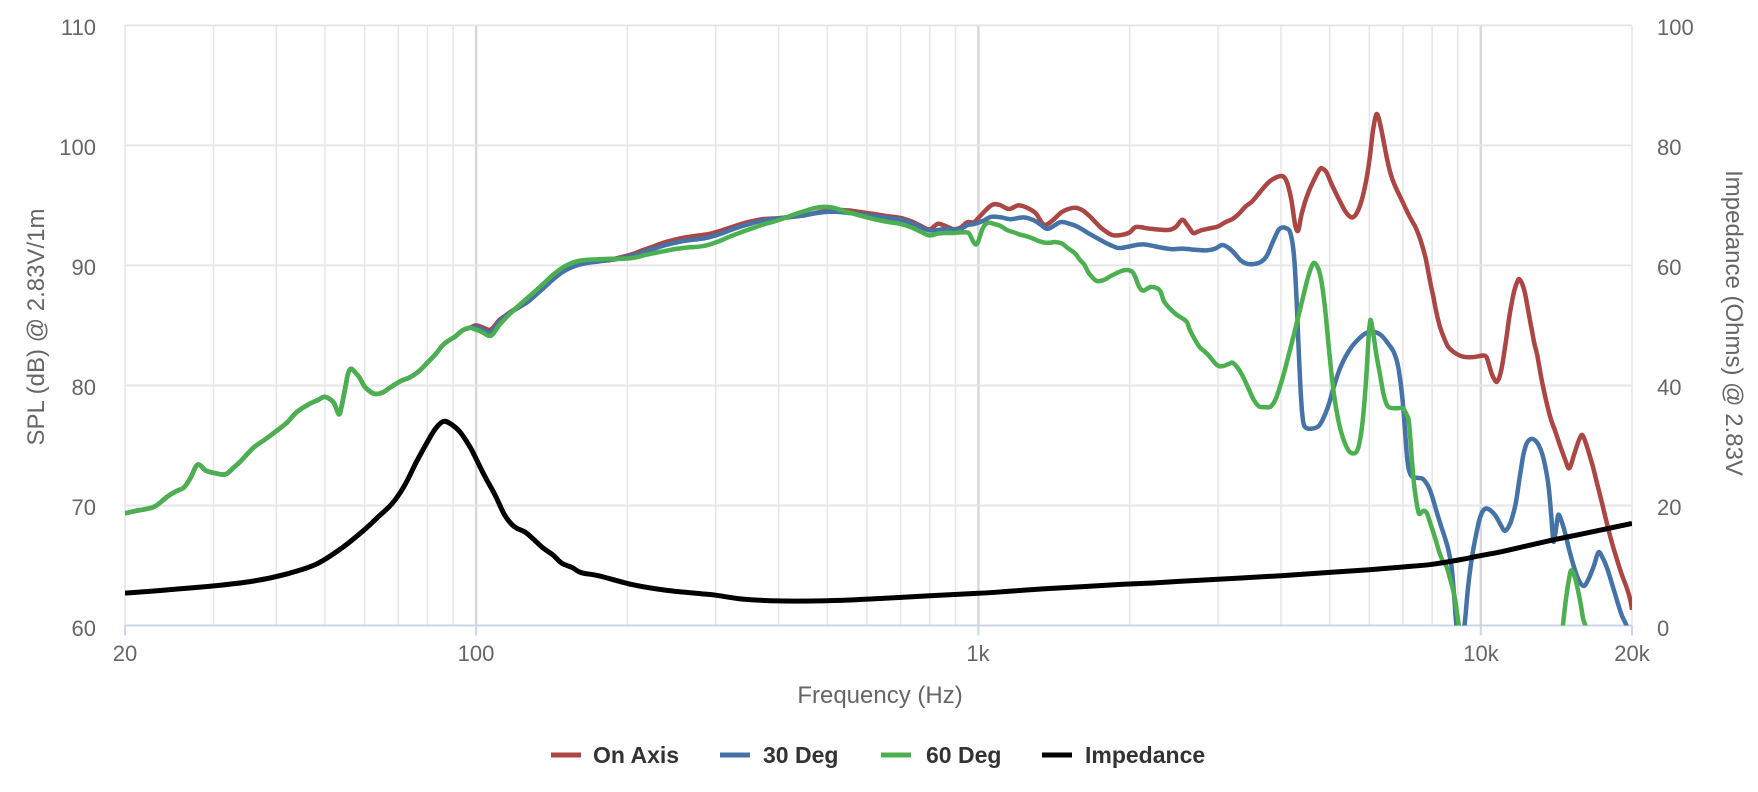  What do you see at coordinates (963, 755) in the screenshot?
I see `svg-text: 60 Deg` at bounding box center [963, 755].